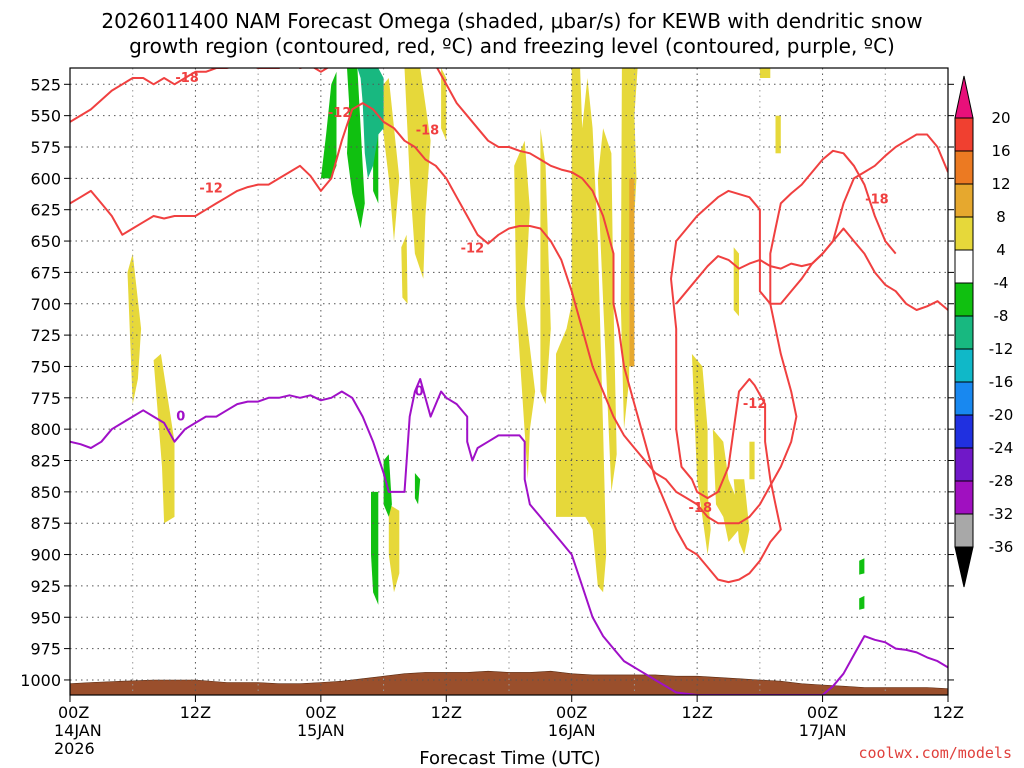 The width and height of the screenshot is (1024, 768). Describe the element at coordinates (964, 97) in the screenshot. I see `colorbar-top-triangle` at that location.